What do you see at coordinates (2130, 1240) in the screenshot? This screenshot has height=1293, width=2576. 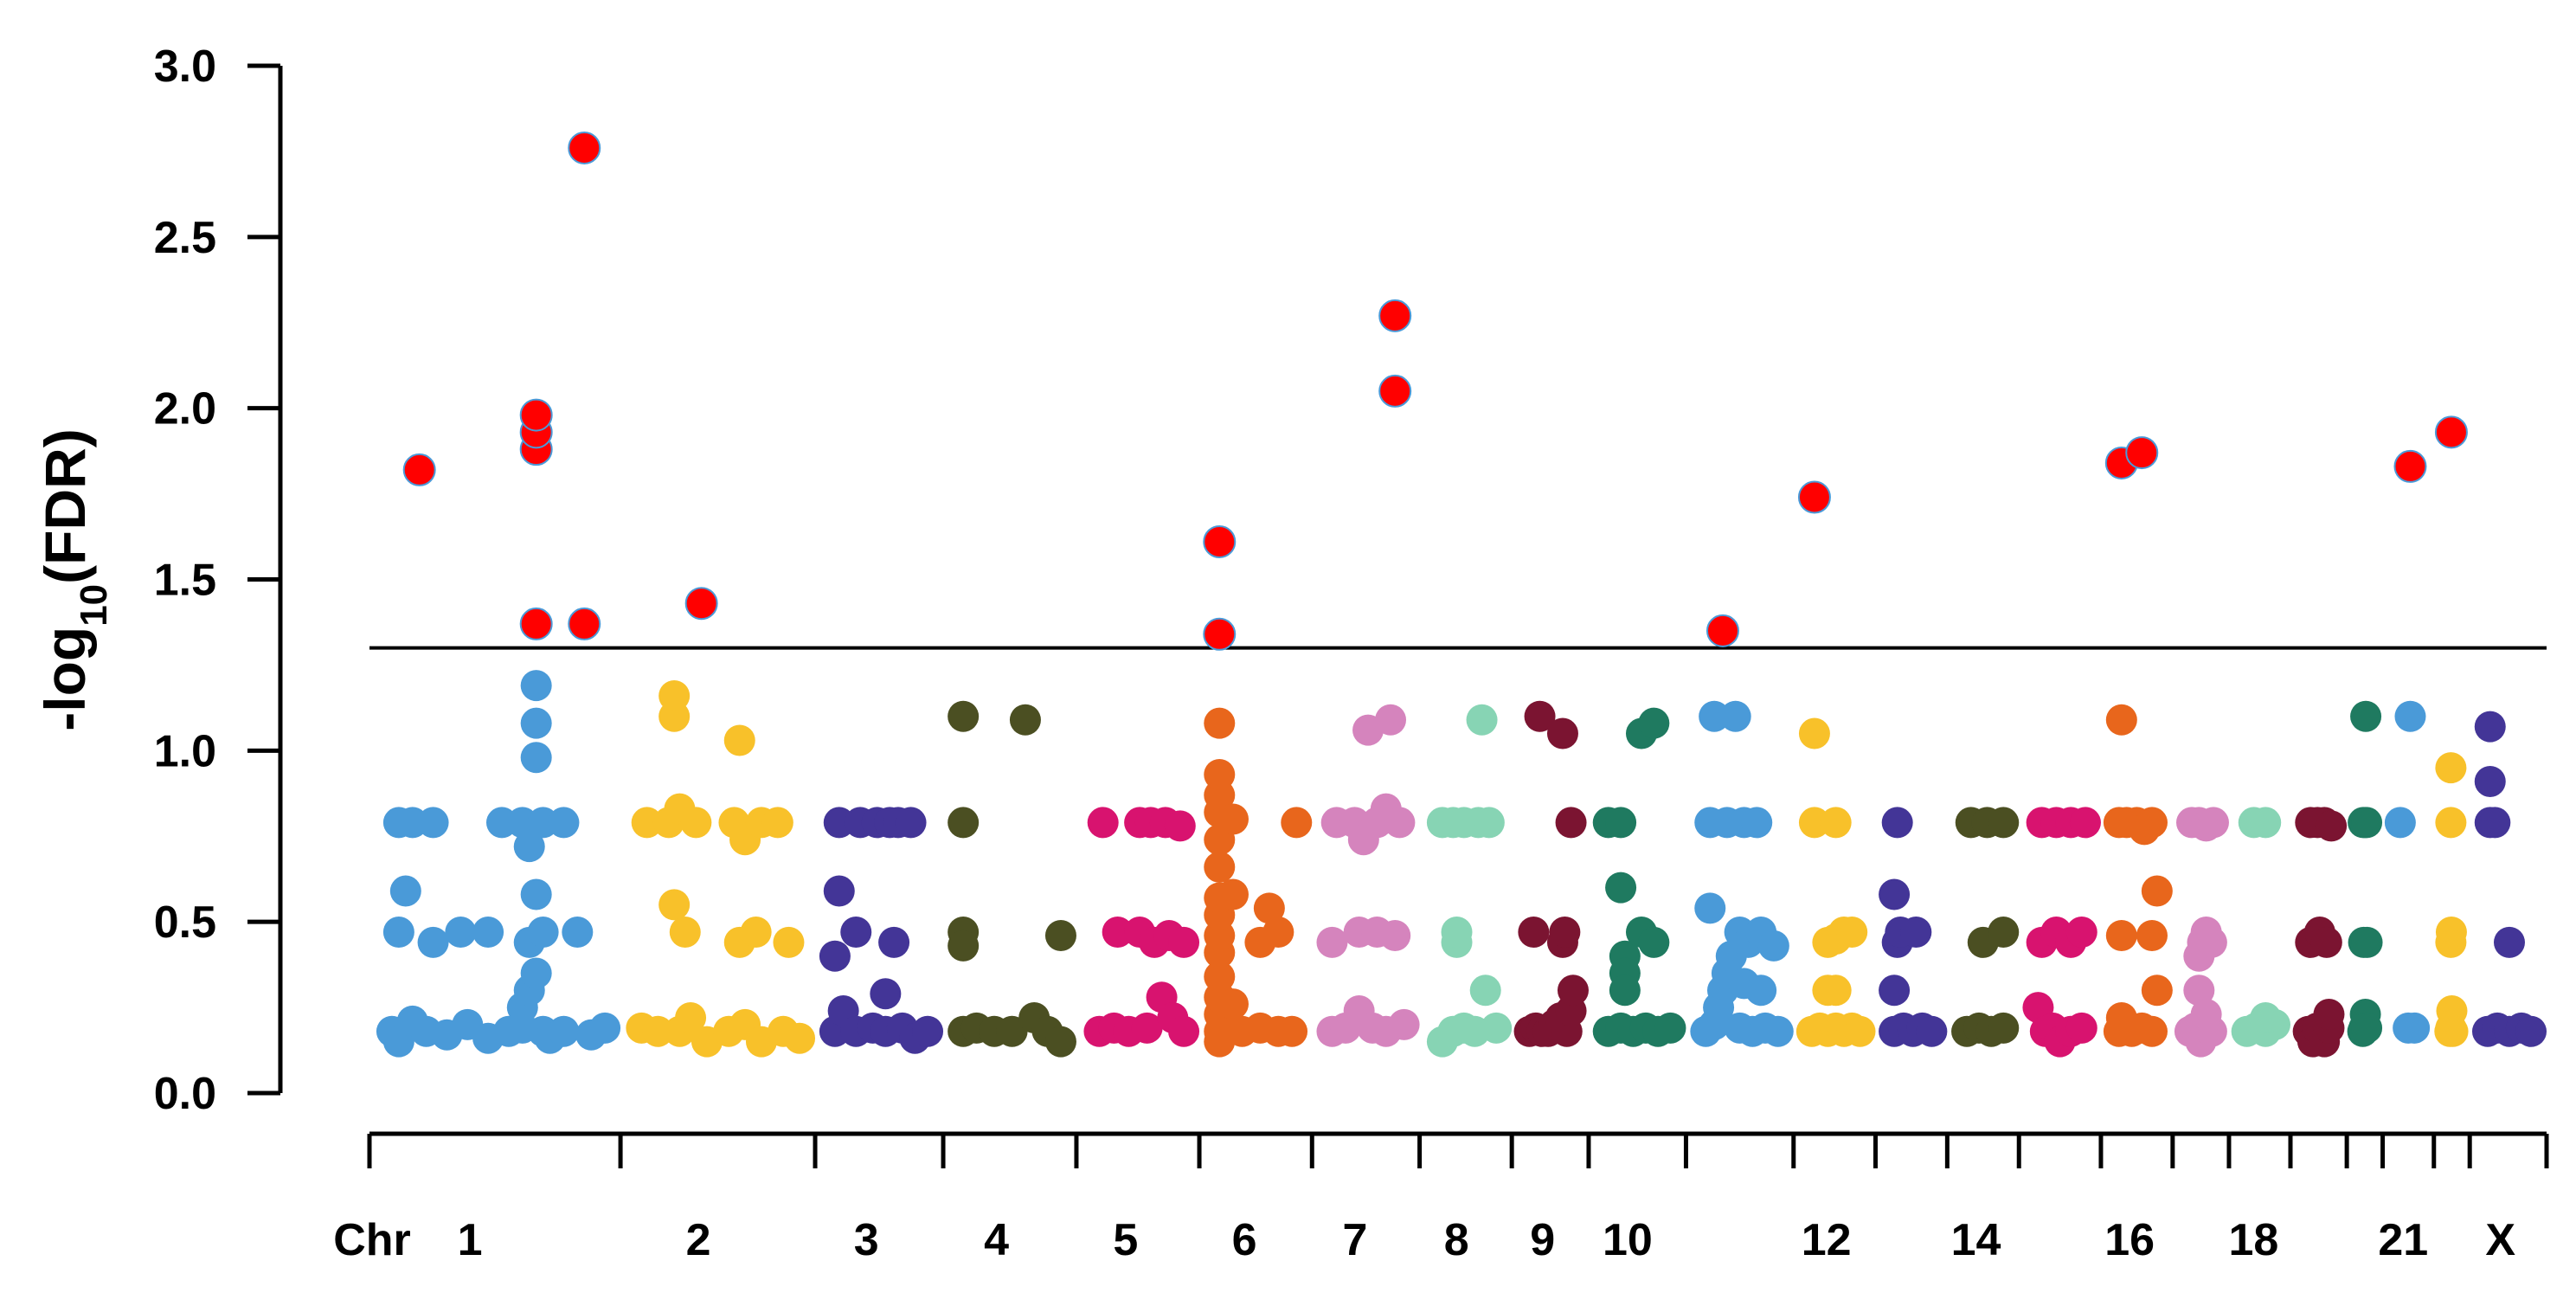 I see `x-tick-label: 16` at bounding box center [2130, 1240].